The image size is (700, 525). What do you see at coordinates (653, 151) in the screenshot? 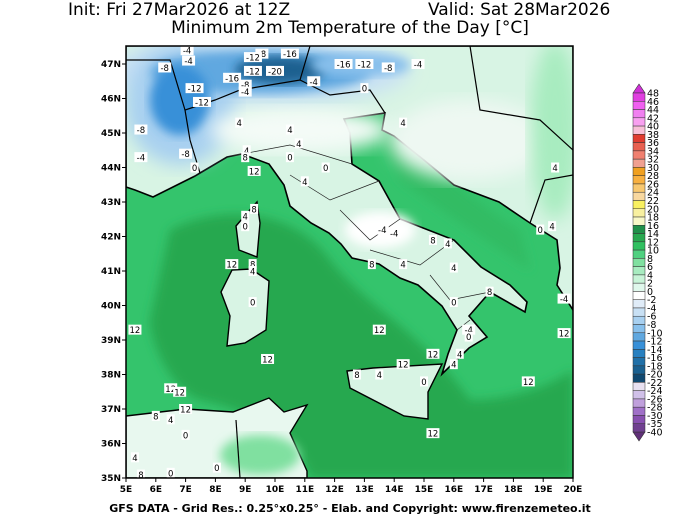
I see `colorbar-label: 34` at bounding box center [653, 151].